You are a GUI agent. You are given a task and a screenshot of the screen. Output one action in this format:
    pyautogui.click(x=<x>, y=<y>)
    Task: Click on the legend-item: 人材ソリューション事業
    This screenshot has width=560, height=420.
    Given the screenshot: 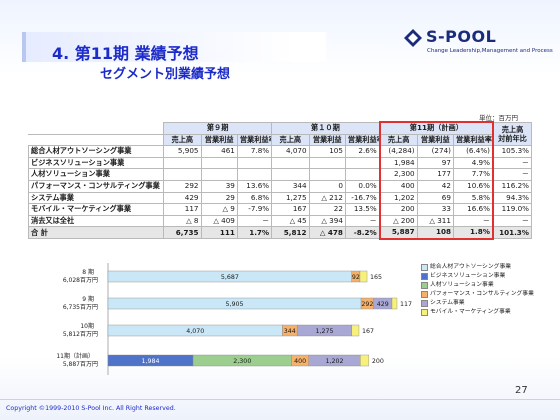 What is the action you would take?
    pyautogui.click(x=477, y=285)
    